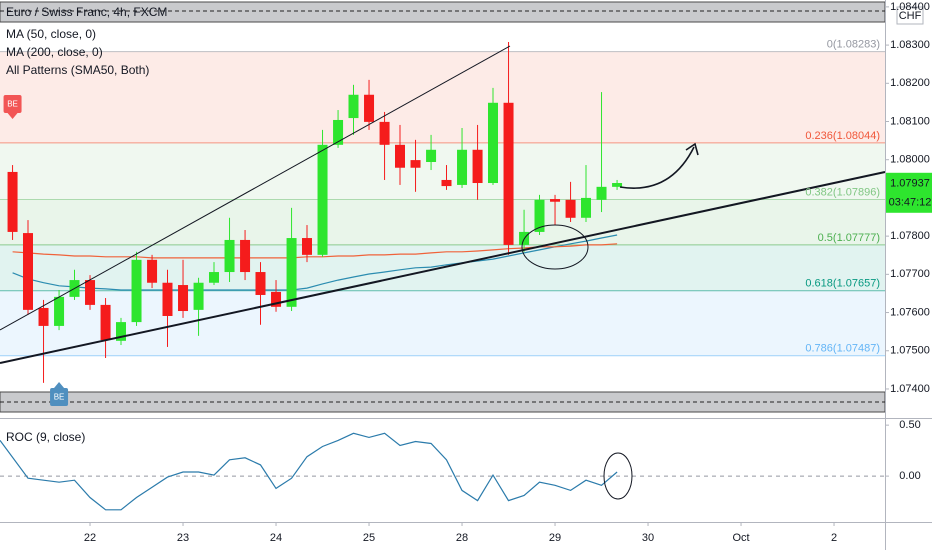 The height and width of the screenshot is (550, 932). What do you see at coordinates (842, 349) in the screenshot?
I see `fib-label: 0.786(1.07487)` at bounding box center [842, 349].